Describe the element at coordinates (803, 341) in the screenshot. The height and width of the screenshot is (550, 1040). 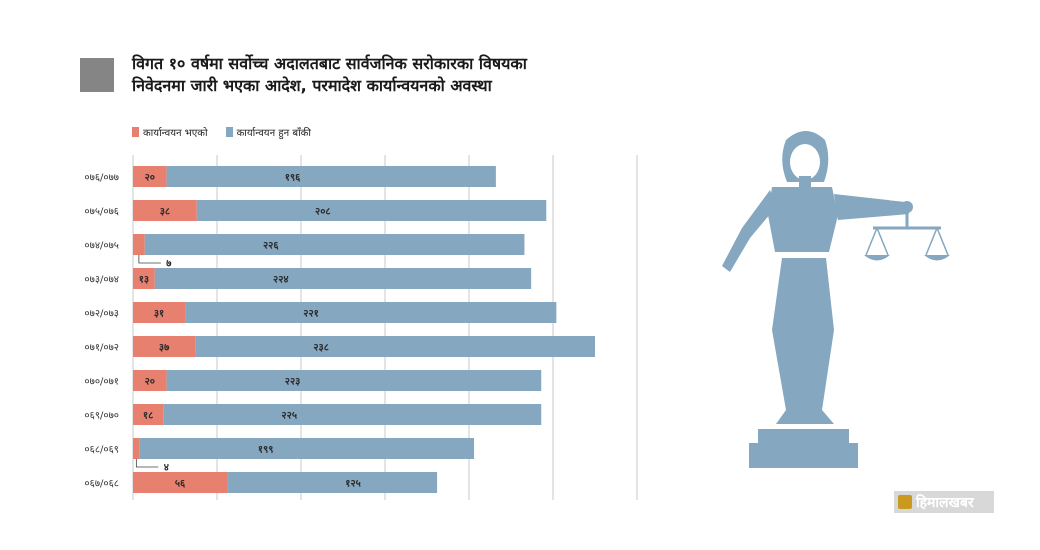
I see `figure-robe` at that location.